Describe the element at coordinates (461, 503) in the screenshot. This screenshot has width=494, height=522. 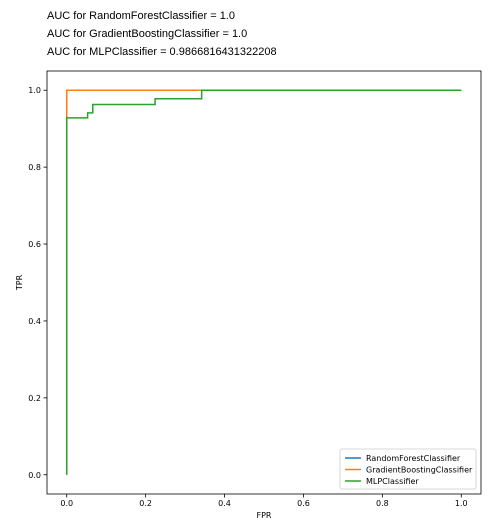
I see `x-tick-label: 1.0` at that location.